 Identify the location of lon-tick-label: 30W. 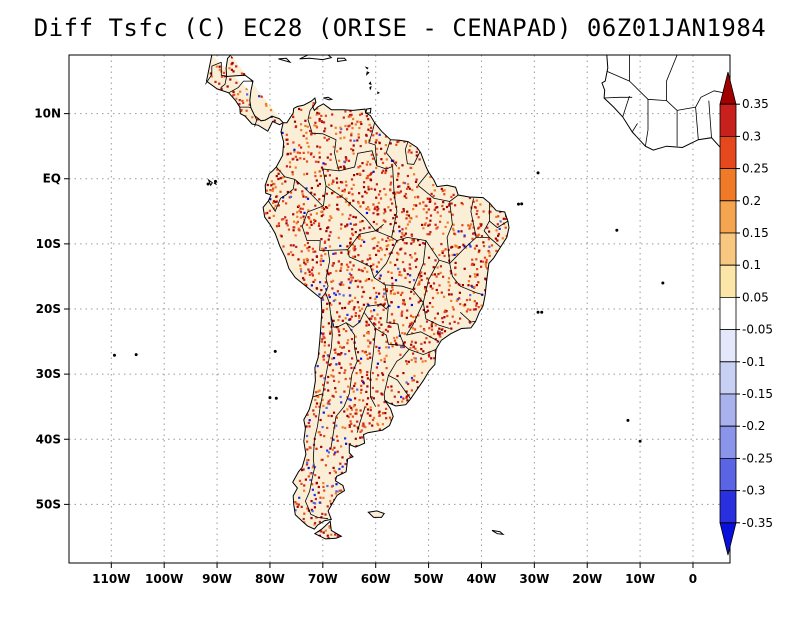
(534, 579).